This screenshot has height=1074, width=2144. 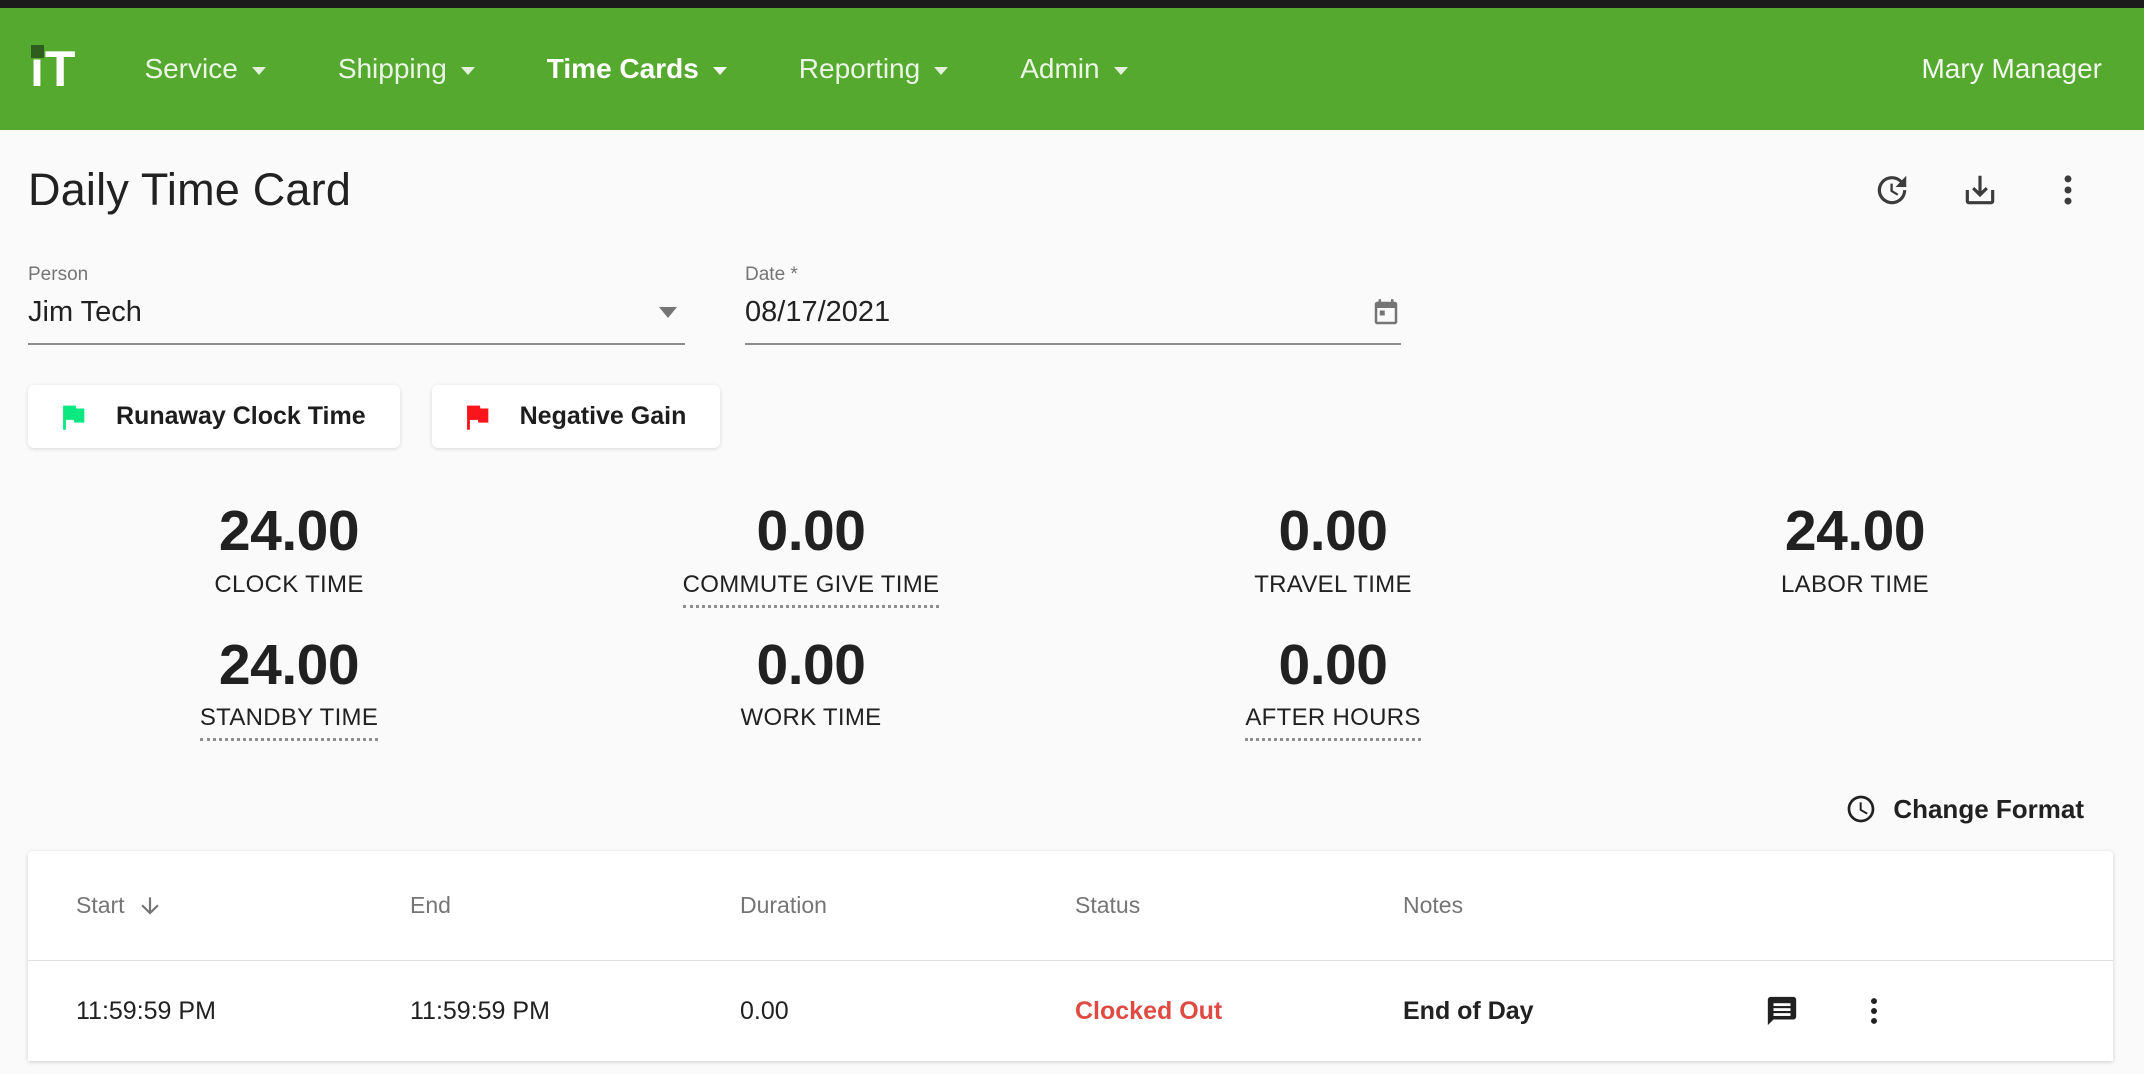 What do you see at coordinates (1988, 808) in the screenshot?
I see `change-format-label: Change Format` at bounding box center [1988, 808].